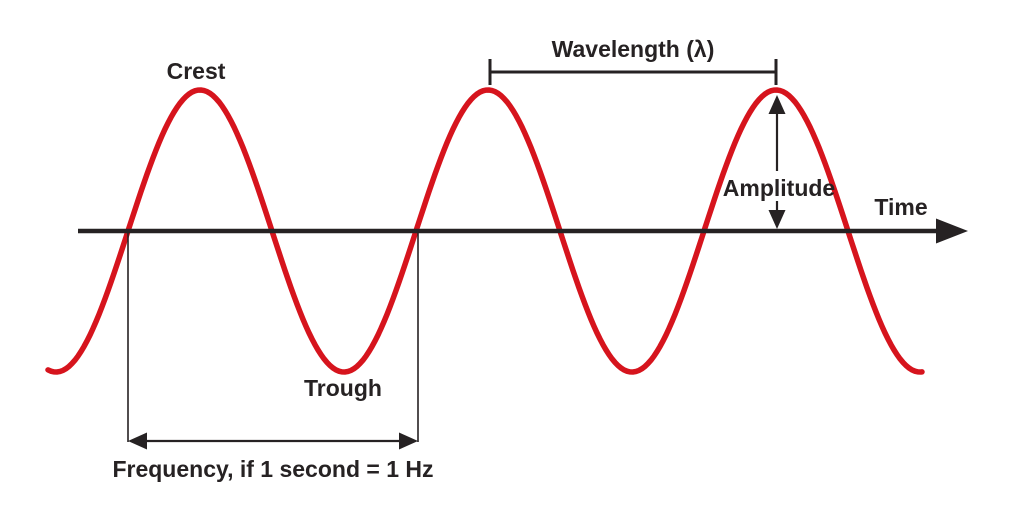 This screenshot has height=520, width=1024. What do you see at coordinates (137, 441) in the screenshot?
I see `frequency-arrowhead-left-icon` at bounding box center [137, 441].